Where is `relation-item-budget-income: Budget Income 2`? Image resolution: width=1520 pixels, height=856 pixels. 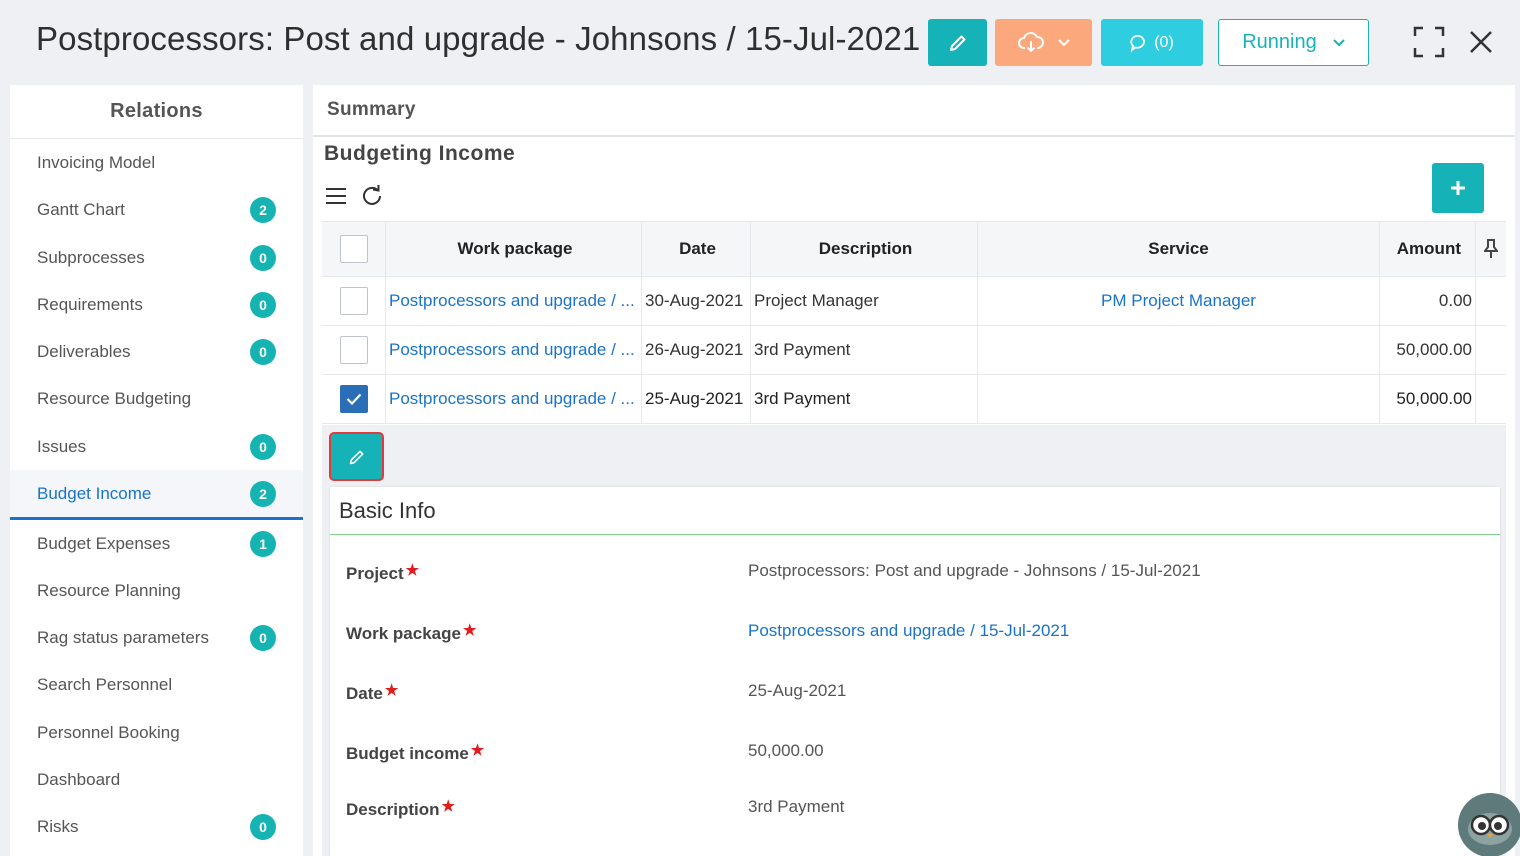 relation-item-budget-income: Budget Income 2 is located at coordinates (156, 495).